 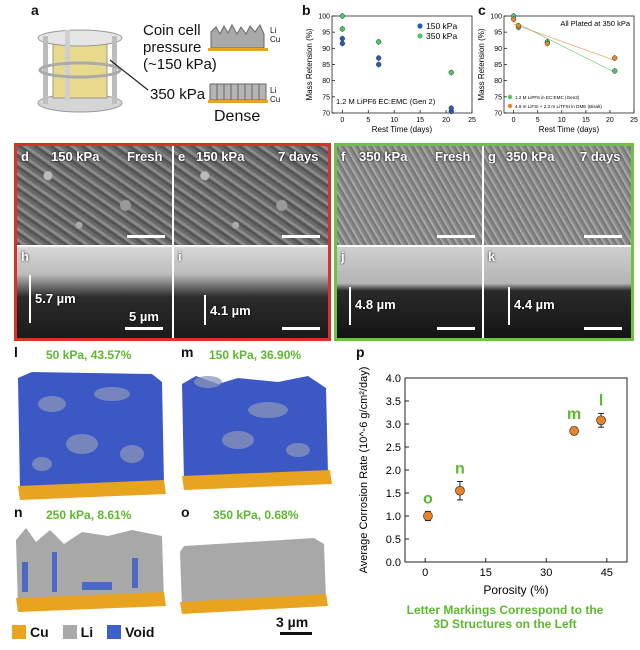 What do you see at coordinates (393, 517) in the screenshot?
I see `y-tick-label: 1.0` at bounding box center [393, 517].